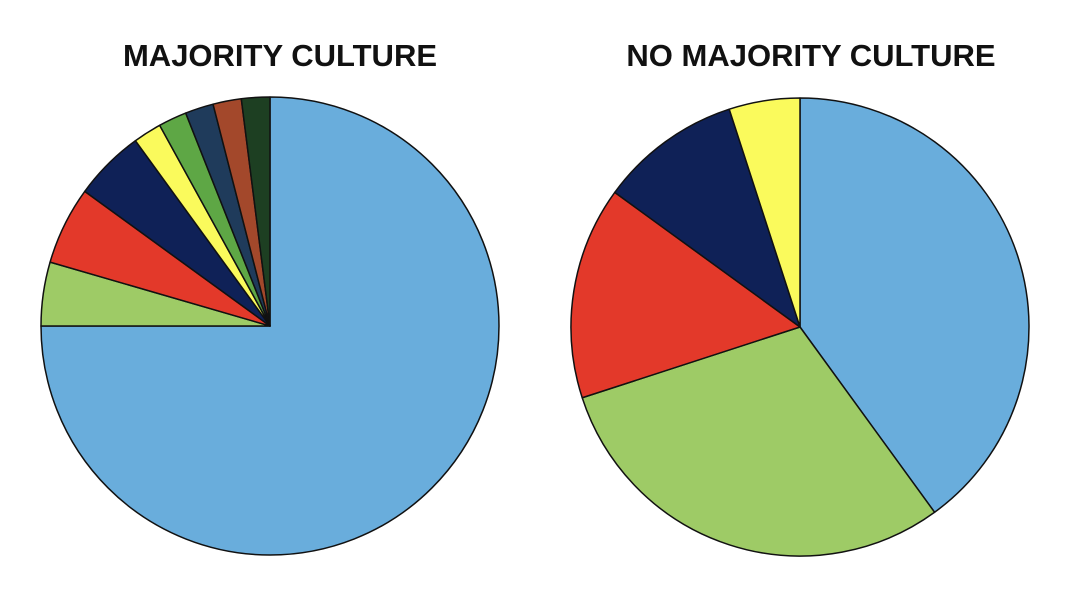 This screenshot has width=1071, height=594. Describe the element at coordinates (280, 55) in the screenshot. I see `chart-title: MAJORITY CULTURE` at that location.